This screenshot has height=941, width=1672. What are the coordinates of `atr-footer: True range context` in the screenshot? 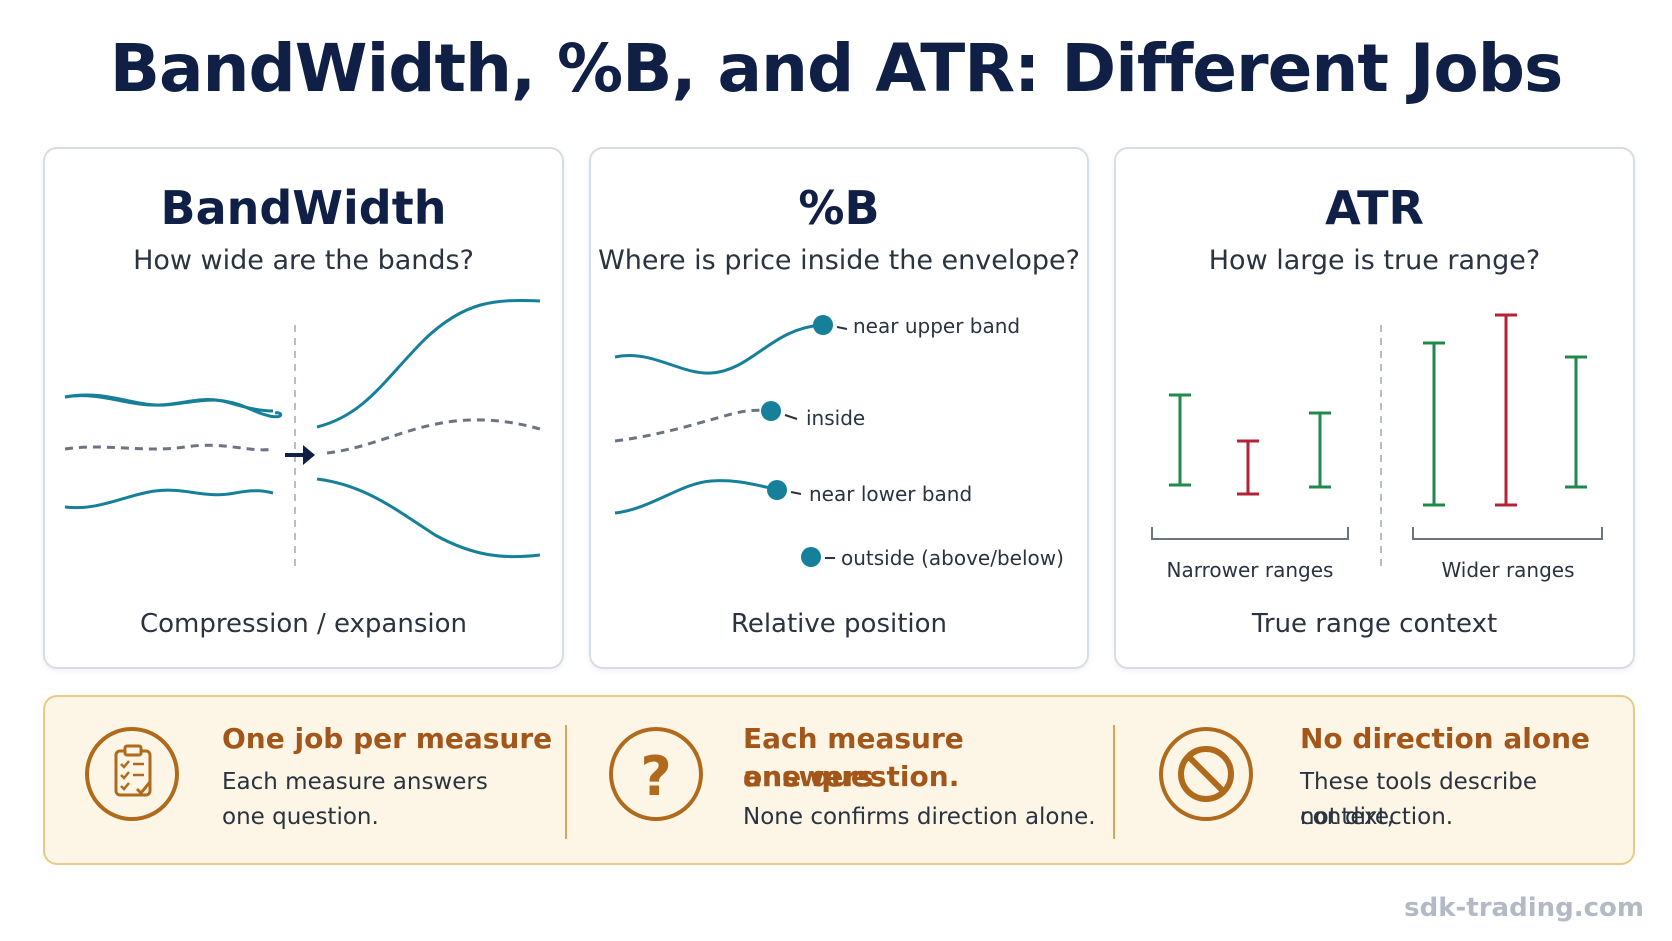 It's located at (1374, 624).